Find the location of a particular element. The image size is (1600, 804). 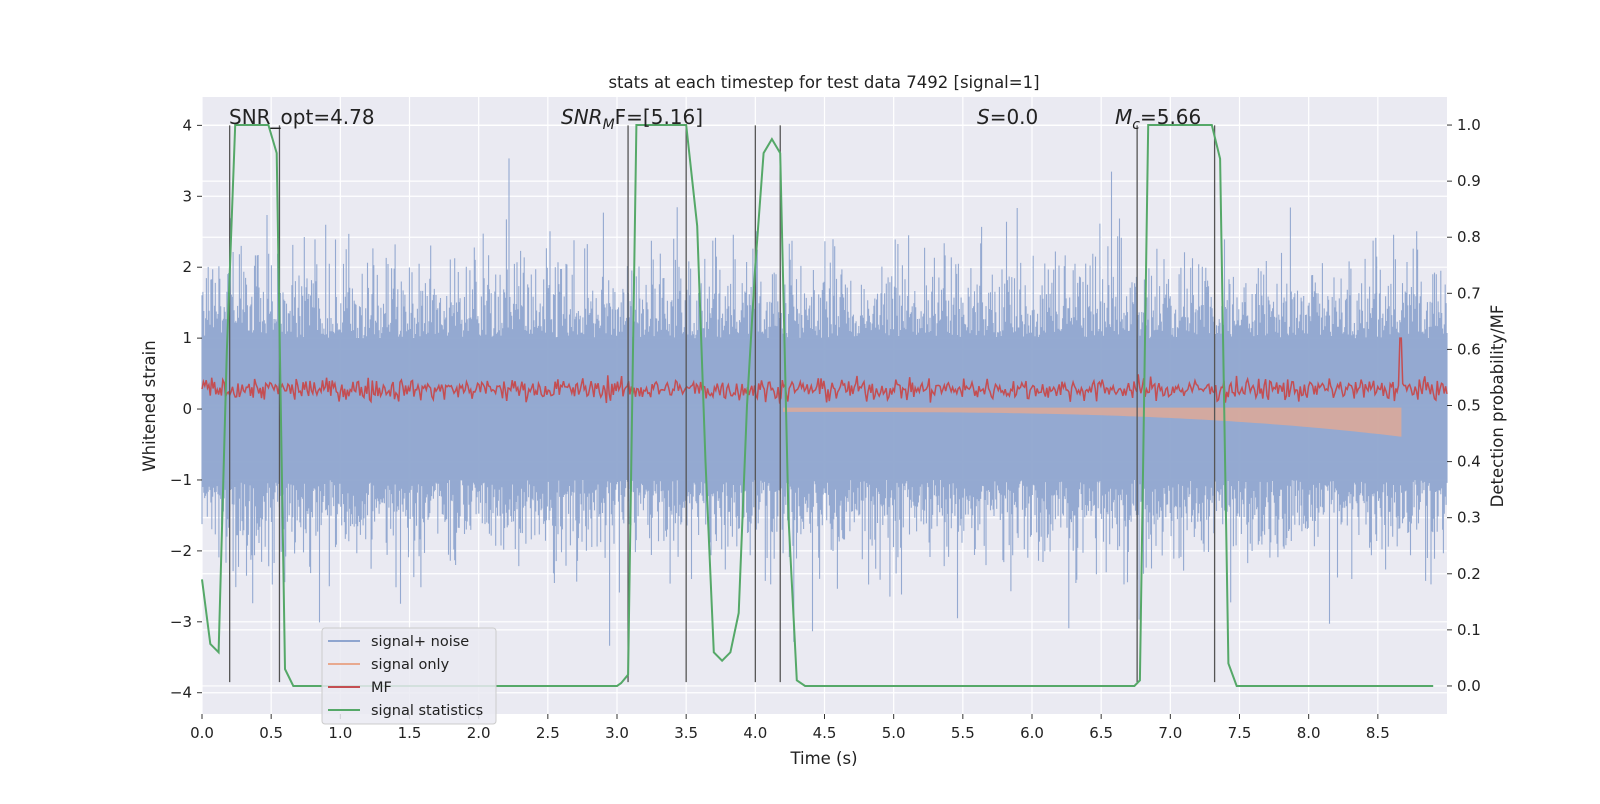

x-tick-label: 6.5 is located at coordinates (1101, 733).